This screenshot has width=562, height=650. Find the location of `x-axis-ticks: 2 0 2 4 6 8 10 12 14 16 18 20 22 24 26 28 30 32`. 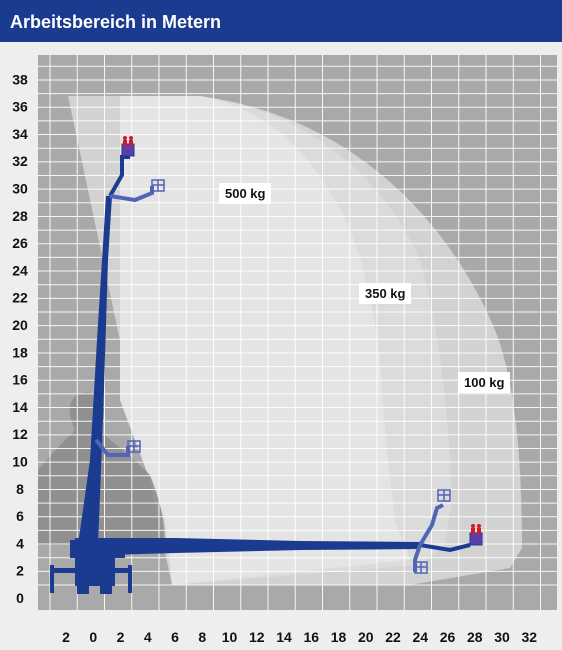

x-axis-ticks: 2 0 2 4 6 8 10 12 14 16 18 20 22 24 26 28 30 32 is located at coordinates (299, 637).